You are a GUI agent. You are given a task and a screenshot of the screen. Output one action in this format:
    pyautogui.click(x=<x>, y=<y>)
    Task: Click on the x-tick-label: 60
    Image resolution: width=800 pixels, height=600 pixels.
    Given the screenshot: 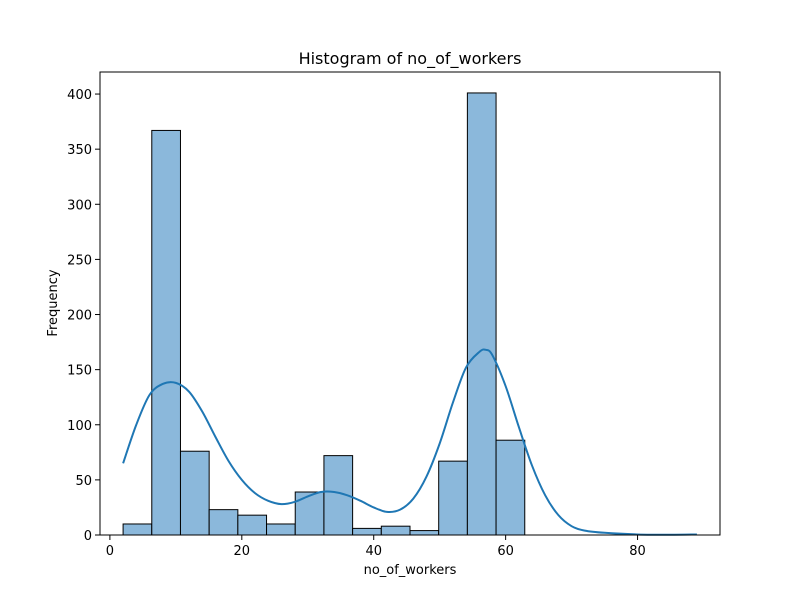 What is the action you would take?
    pyautogui.click(x=505, y=551)
    